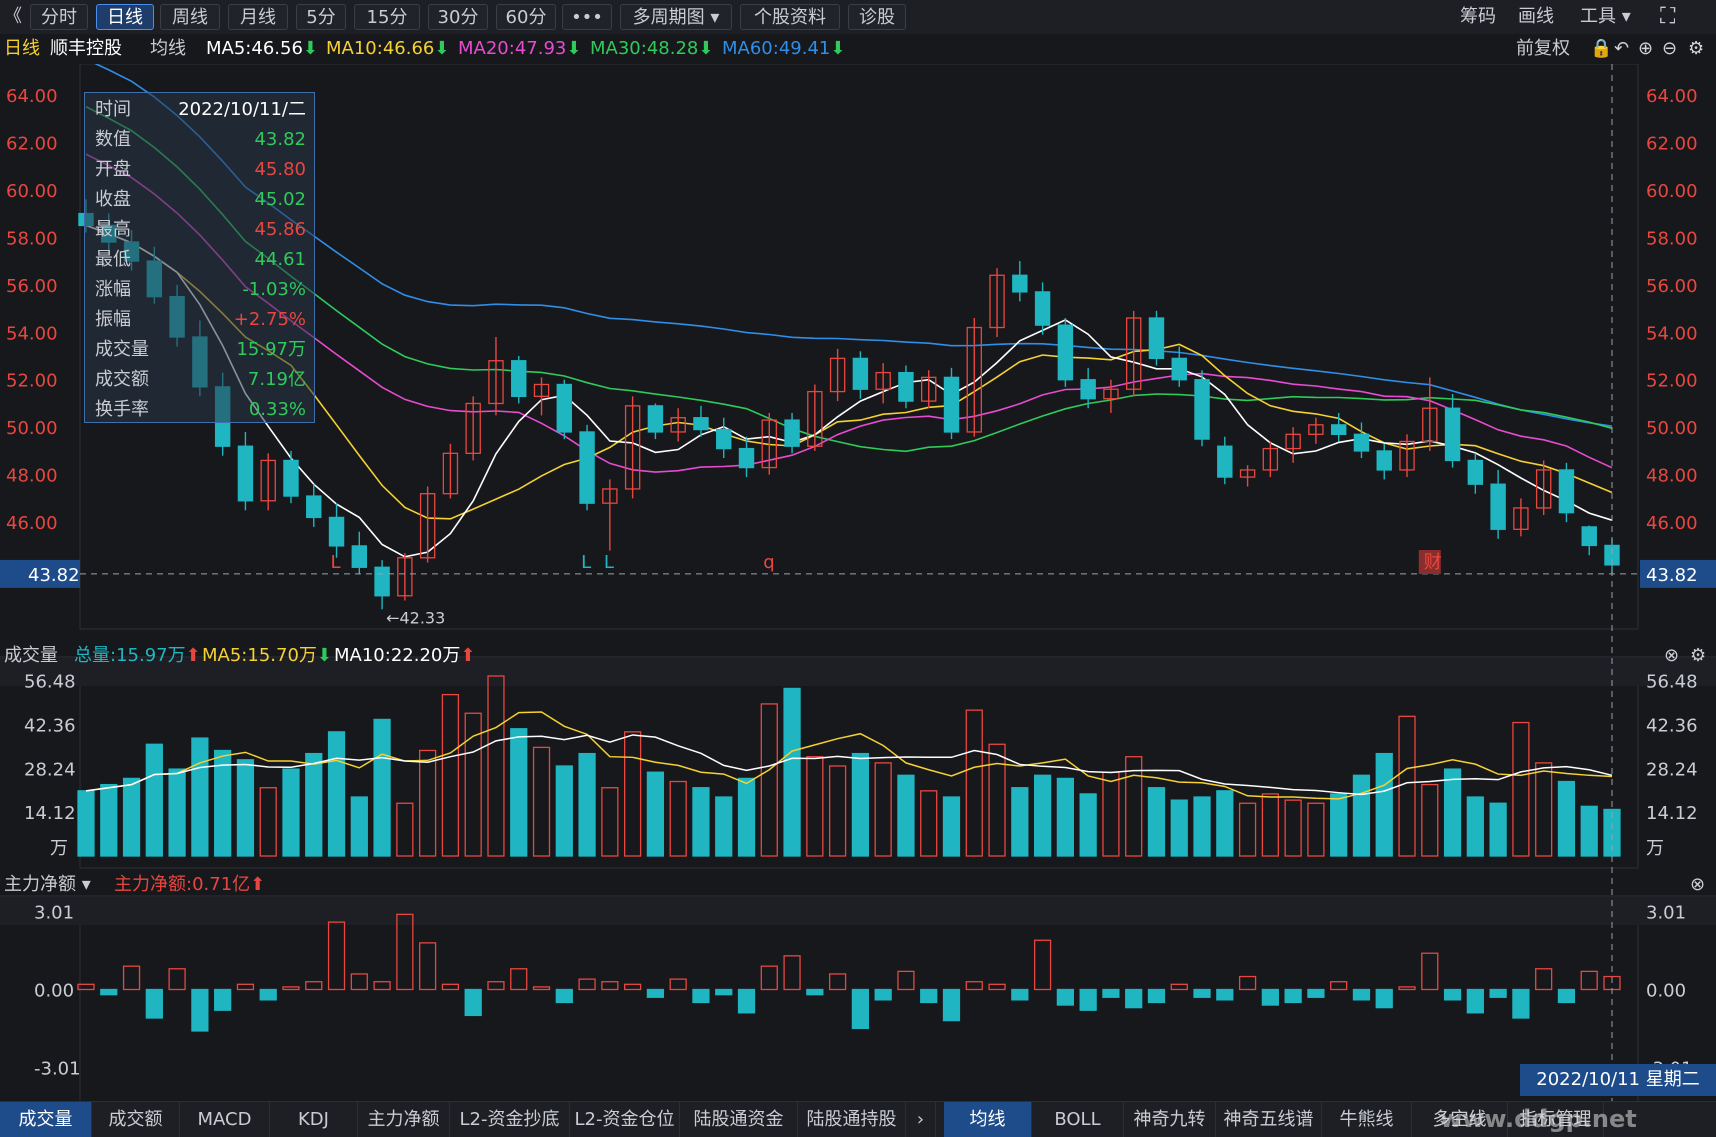  Describe the element at coordinates (1269, 1119) in the screenshot. I see `overlay-tab-3: 神奇五线谱` at that location.